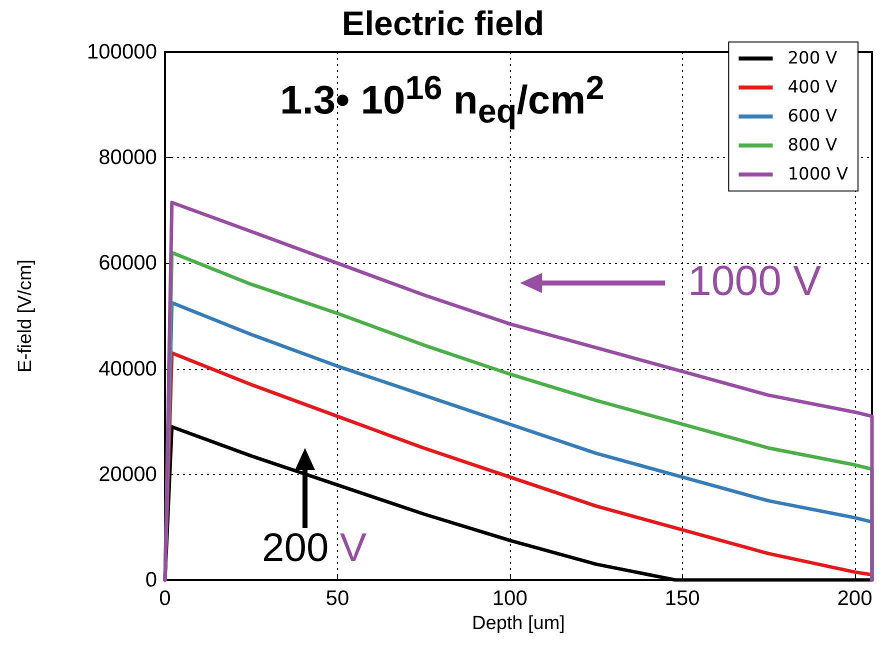  What do you see at coordinates (818, 174) in the screenshot?
I see `legend-label: 1000 V` at bounding box center [818, 174].